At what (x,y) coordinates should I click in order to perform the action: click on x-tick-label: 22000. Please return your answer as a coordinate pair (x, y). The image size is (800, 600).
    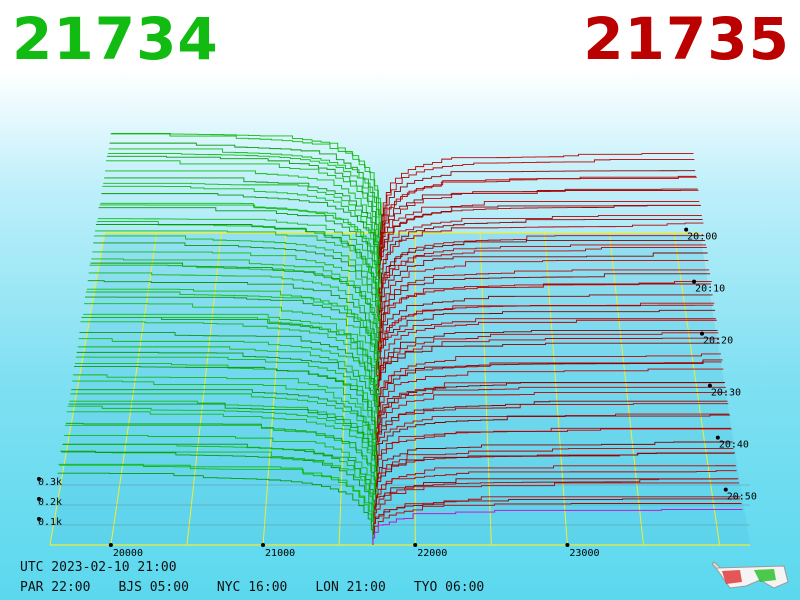
    Looking at the image, I should click on (432, 553).